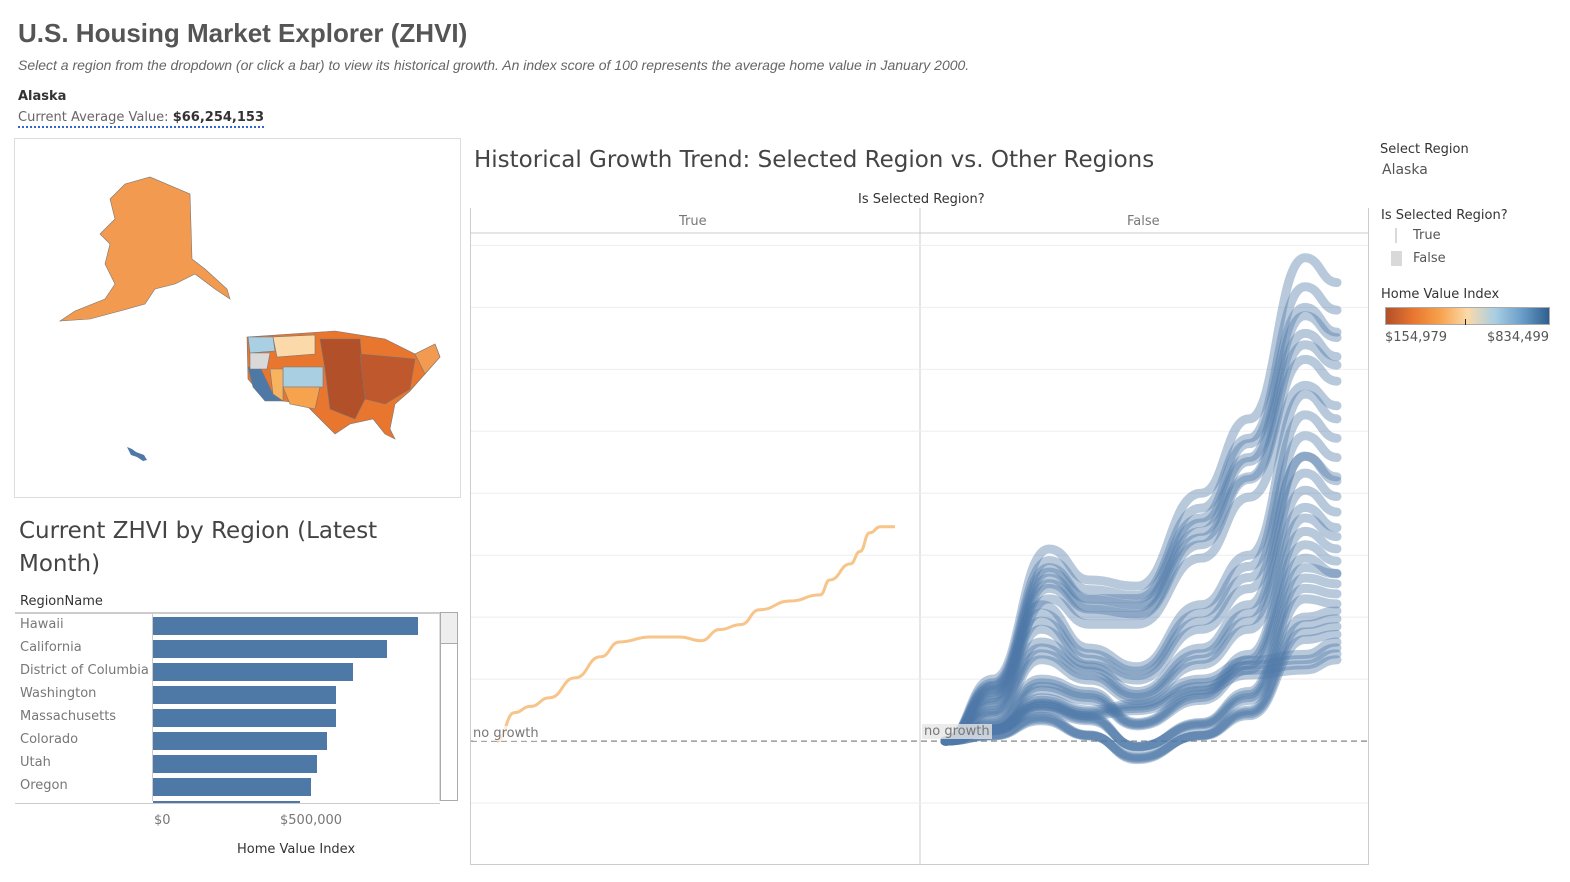 This screenshot has width=1570, height=882. Describe the element at coordinates (693, 221) in the screenshot. I see `facet-true-label: True` at that location.